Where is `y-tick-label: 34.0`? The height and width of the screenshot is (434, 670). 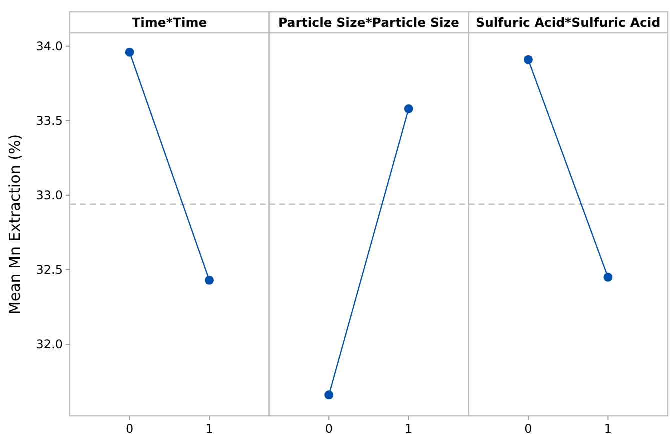 y-tick-label: 34.0 is located at coordinates (49, 46).